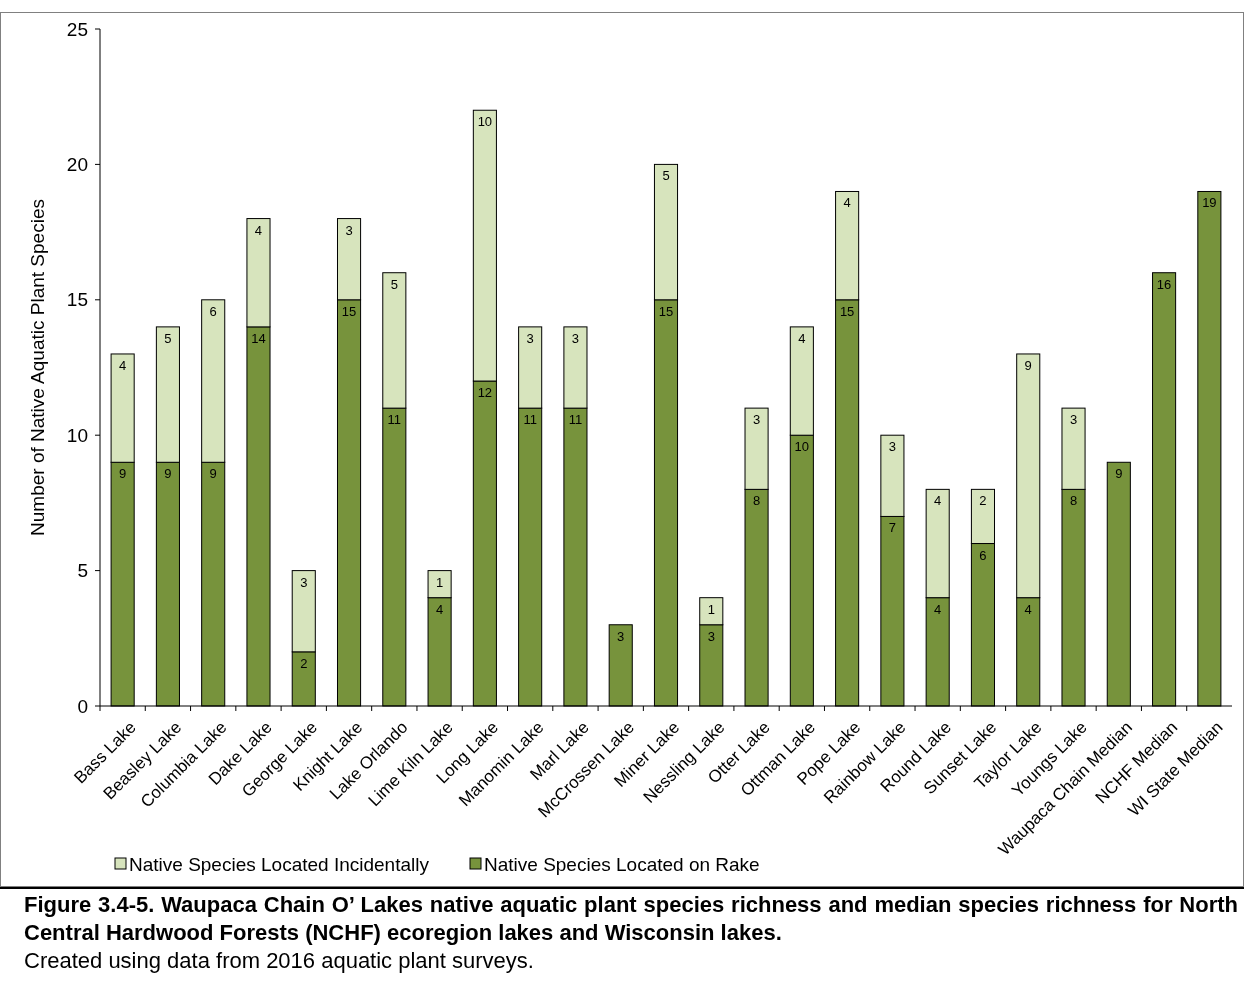  What do you see at coordinates (258, 338) in the screenshot?
I see `data-label: 14` at bounding box center [258, 338].